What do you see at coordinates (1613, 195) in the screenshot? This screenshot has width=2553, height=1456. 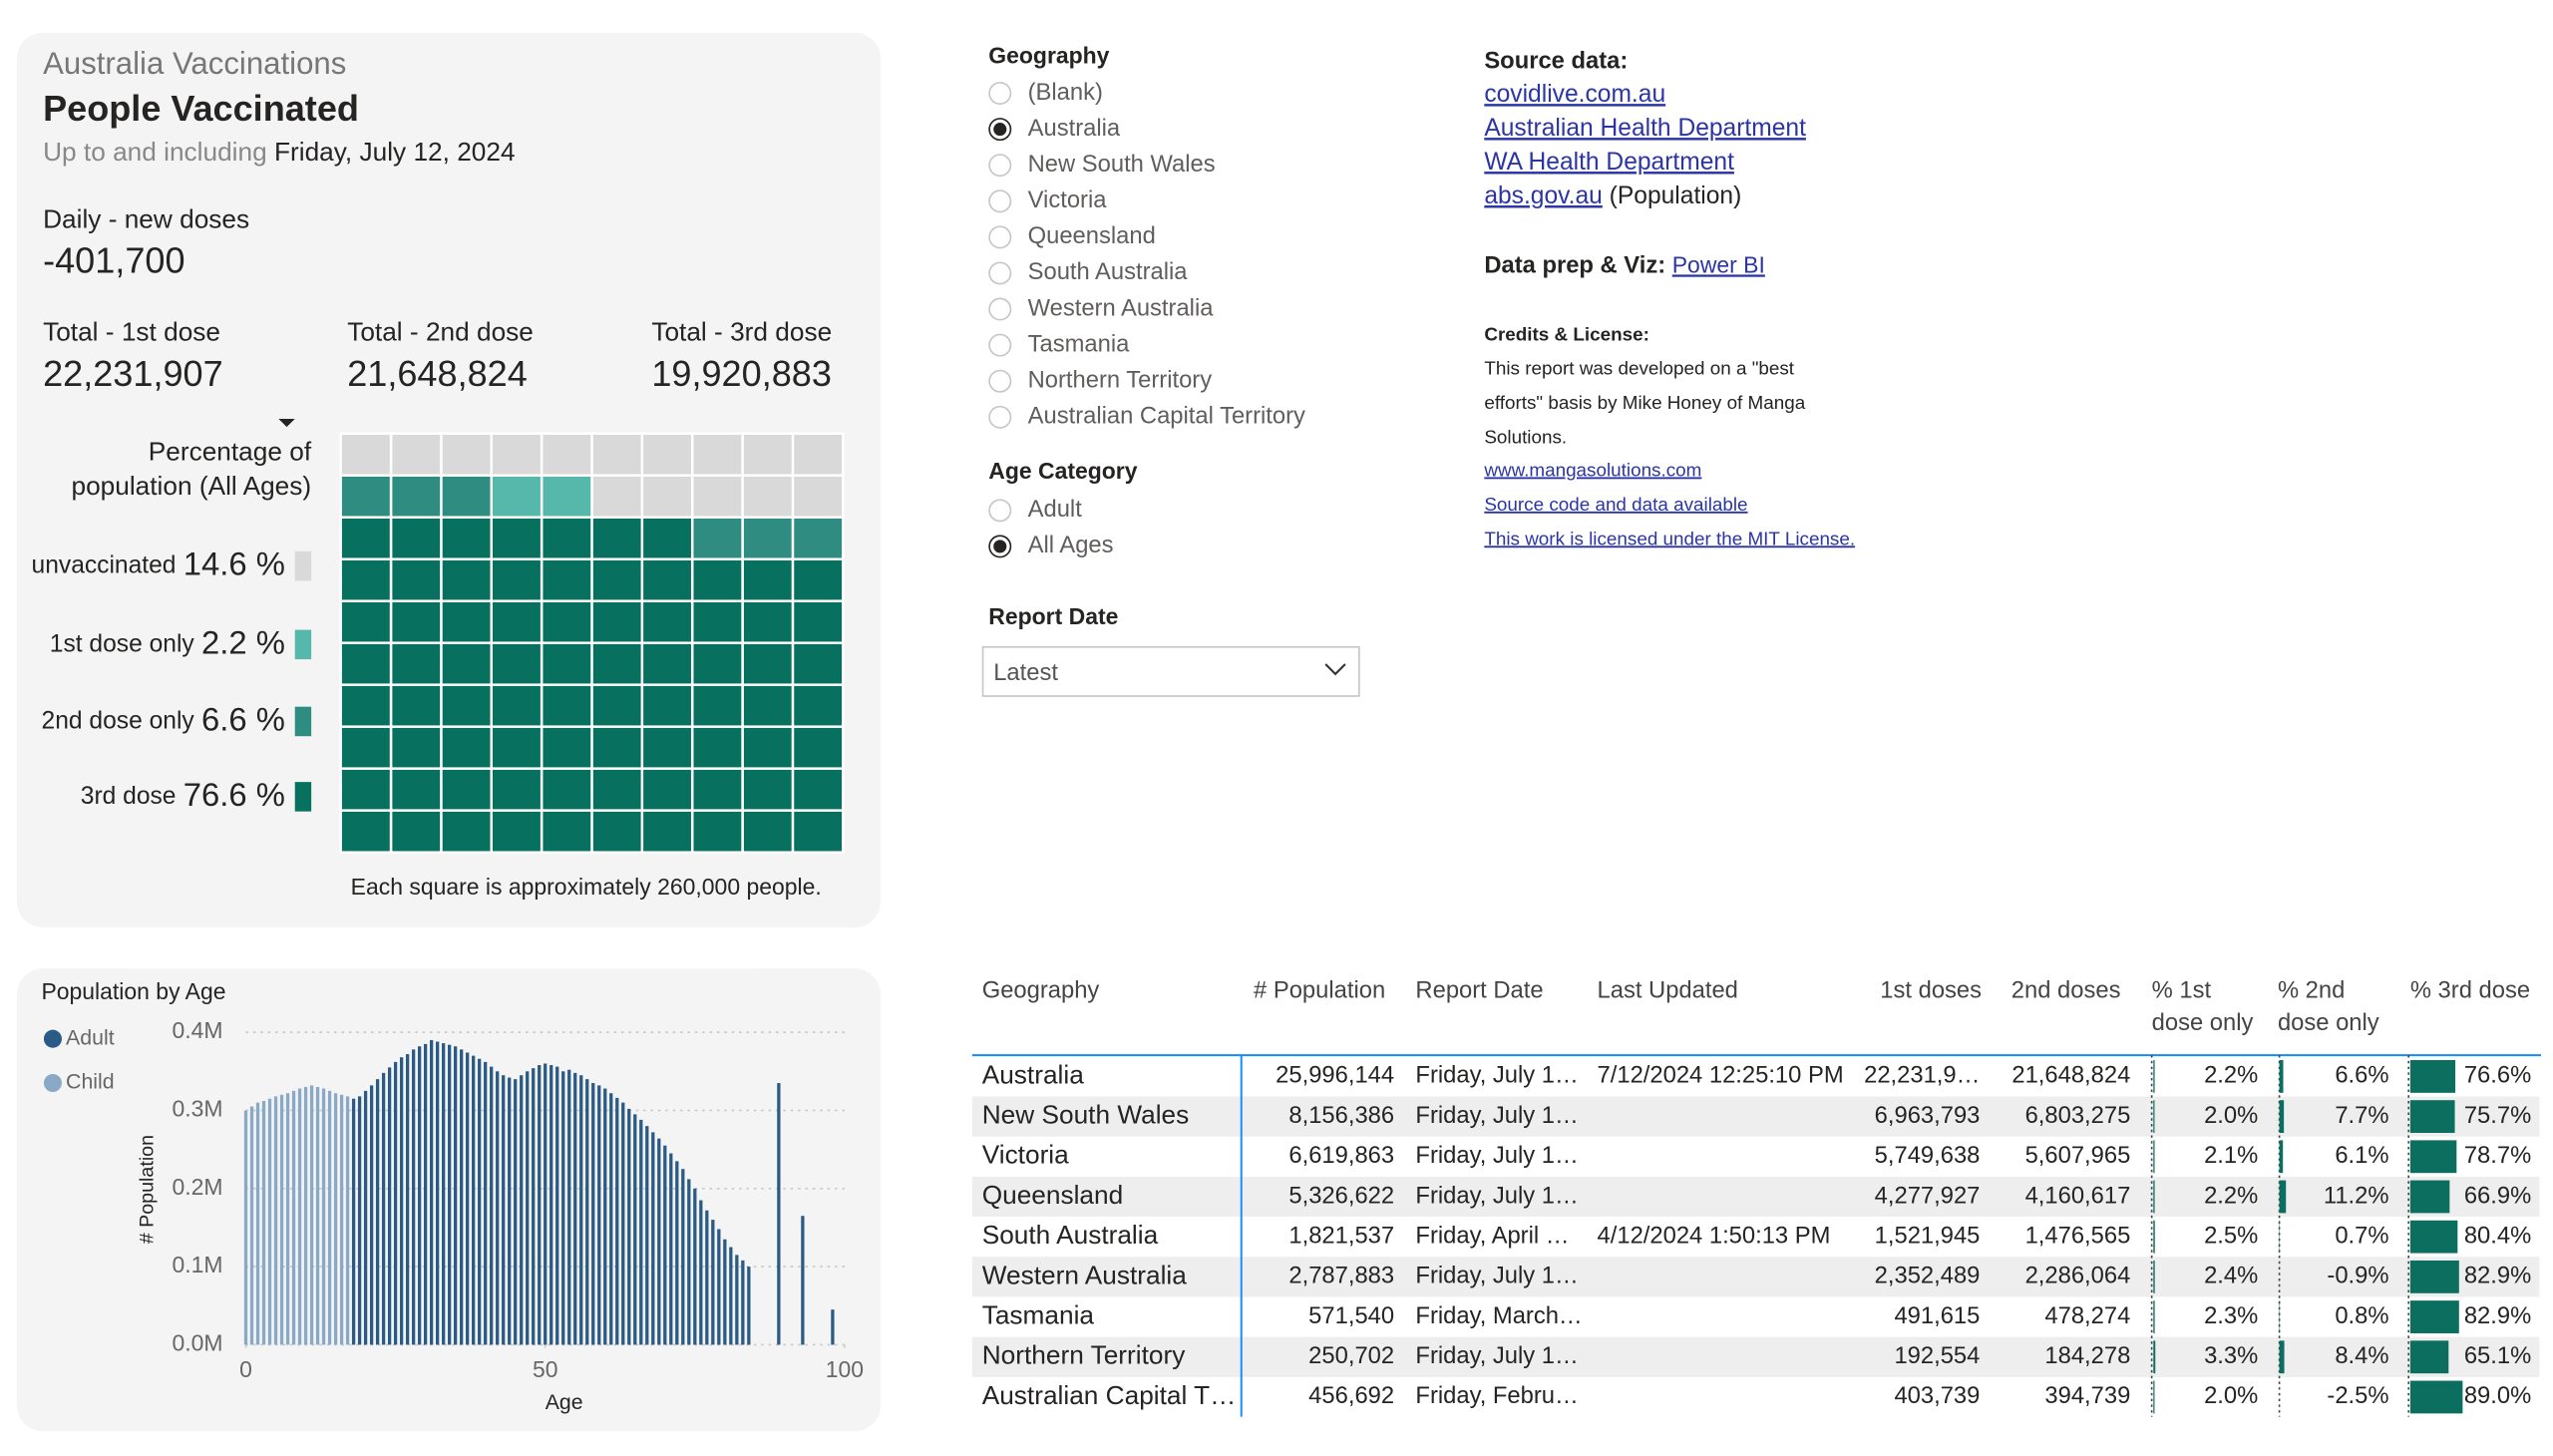 I see `source-line: abs.gov.au (Population)` at bounding box center [1613, 195].